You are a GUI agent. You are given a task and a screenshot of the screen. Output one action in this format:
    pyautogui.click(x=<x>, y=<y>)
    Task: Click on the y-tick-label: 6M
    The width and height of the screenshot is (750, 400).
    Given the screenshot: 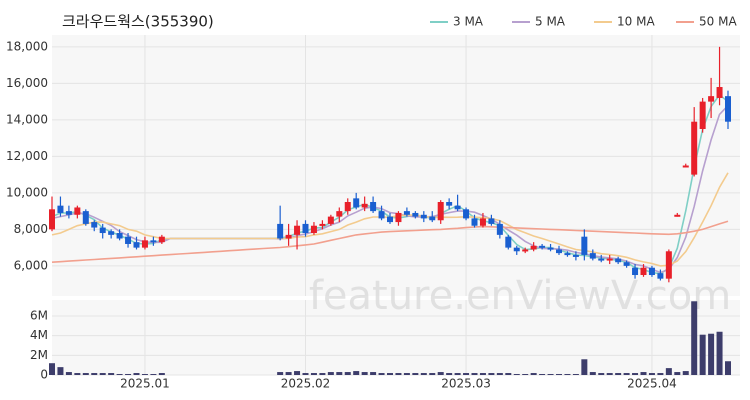 What is the action you would take?
    pyautogui.click(x=39, y=316)
    